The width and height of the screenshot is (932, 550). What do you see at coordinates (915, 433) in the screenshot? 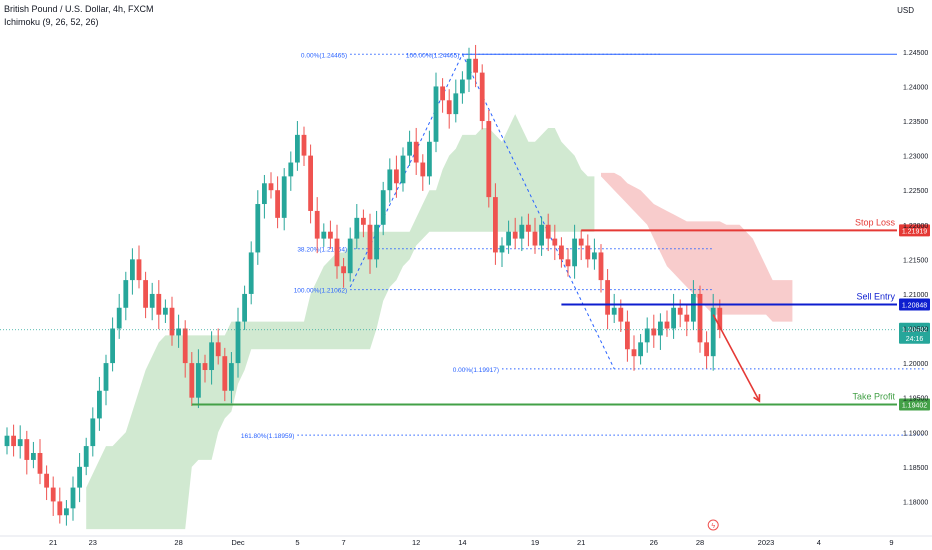
I see `price-axis-tick: 1.19000` at bounding box center [915, 433].